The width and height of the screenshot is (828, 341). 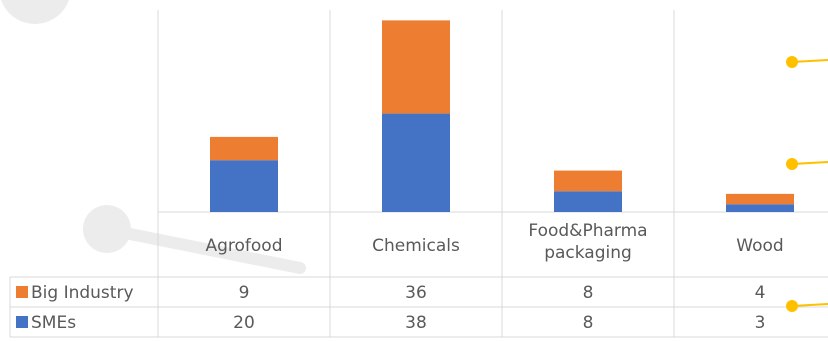 What do you see at coordinates (416, 293) in the screenshot?
I see `table-cell-value: 36` at bounding box center [416, 293].